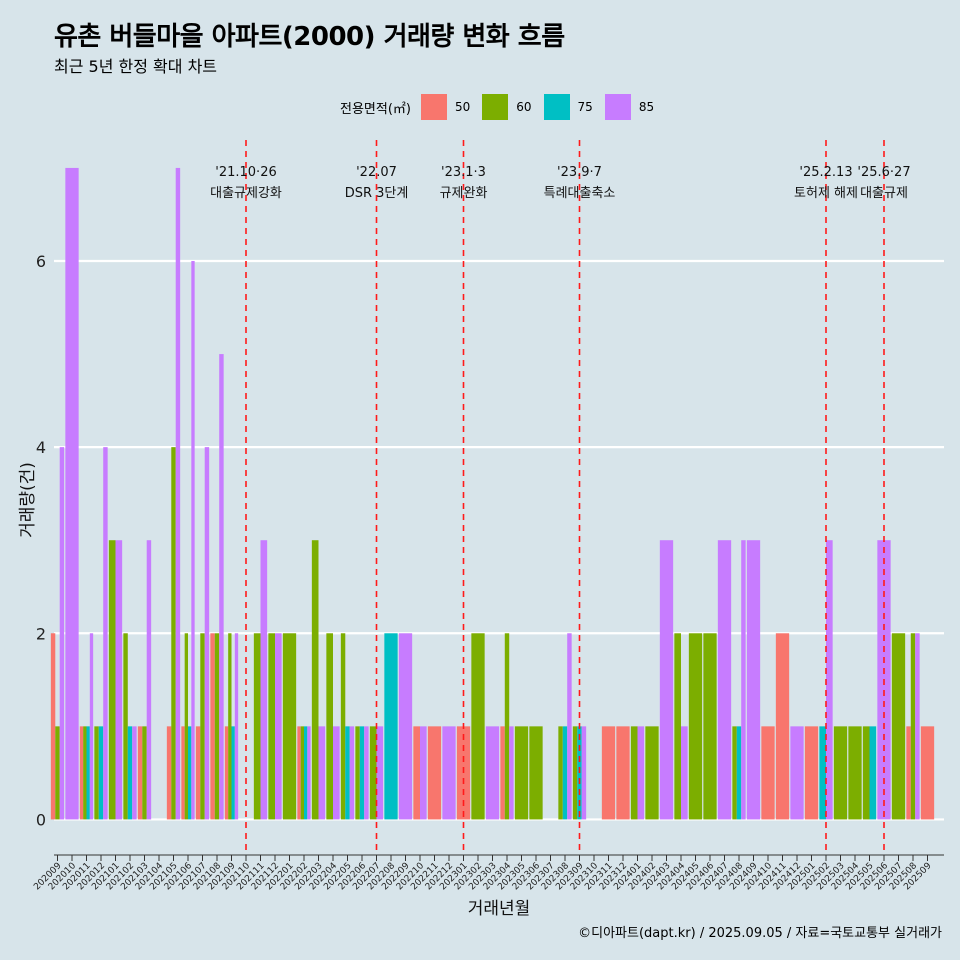 The height and width of the screenshot is (960, 960). Describe the element at coordinates (41, 447) in the screenshot. I see `y-tick-label: 4` at that location.